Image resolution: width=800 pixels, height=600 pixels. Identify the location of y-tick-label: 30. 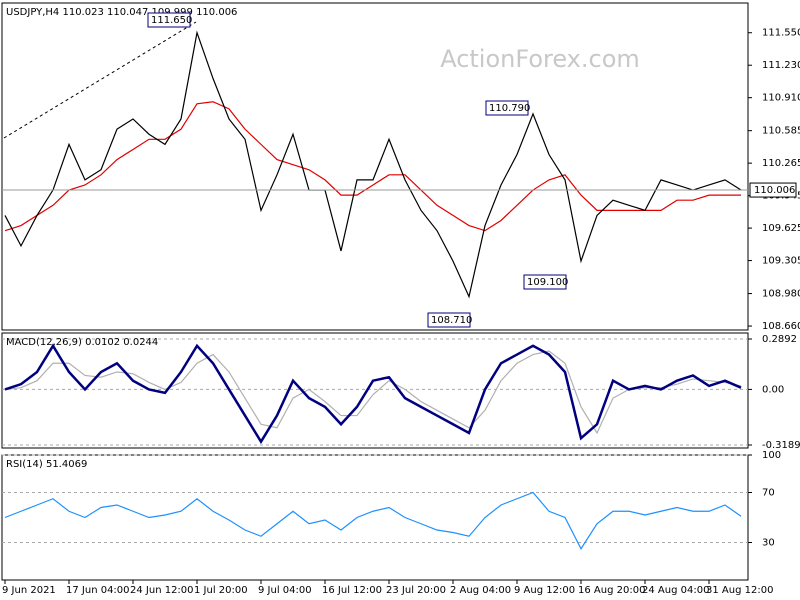
(768, 543).